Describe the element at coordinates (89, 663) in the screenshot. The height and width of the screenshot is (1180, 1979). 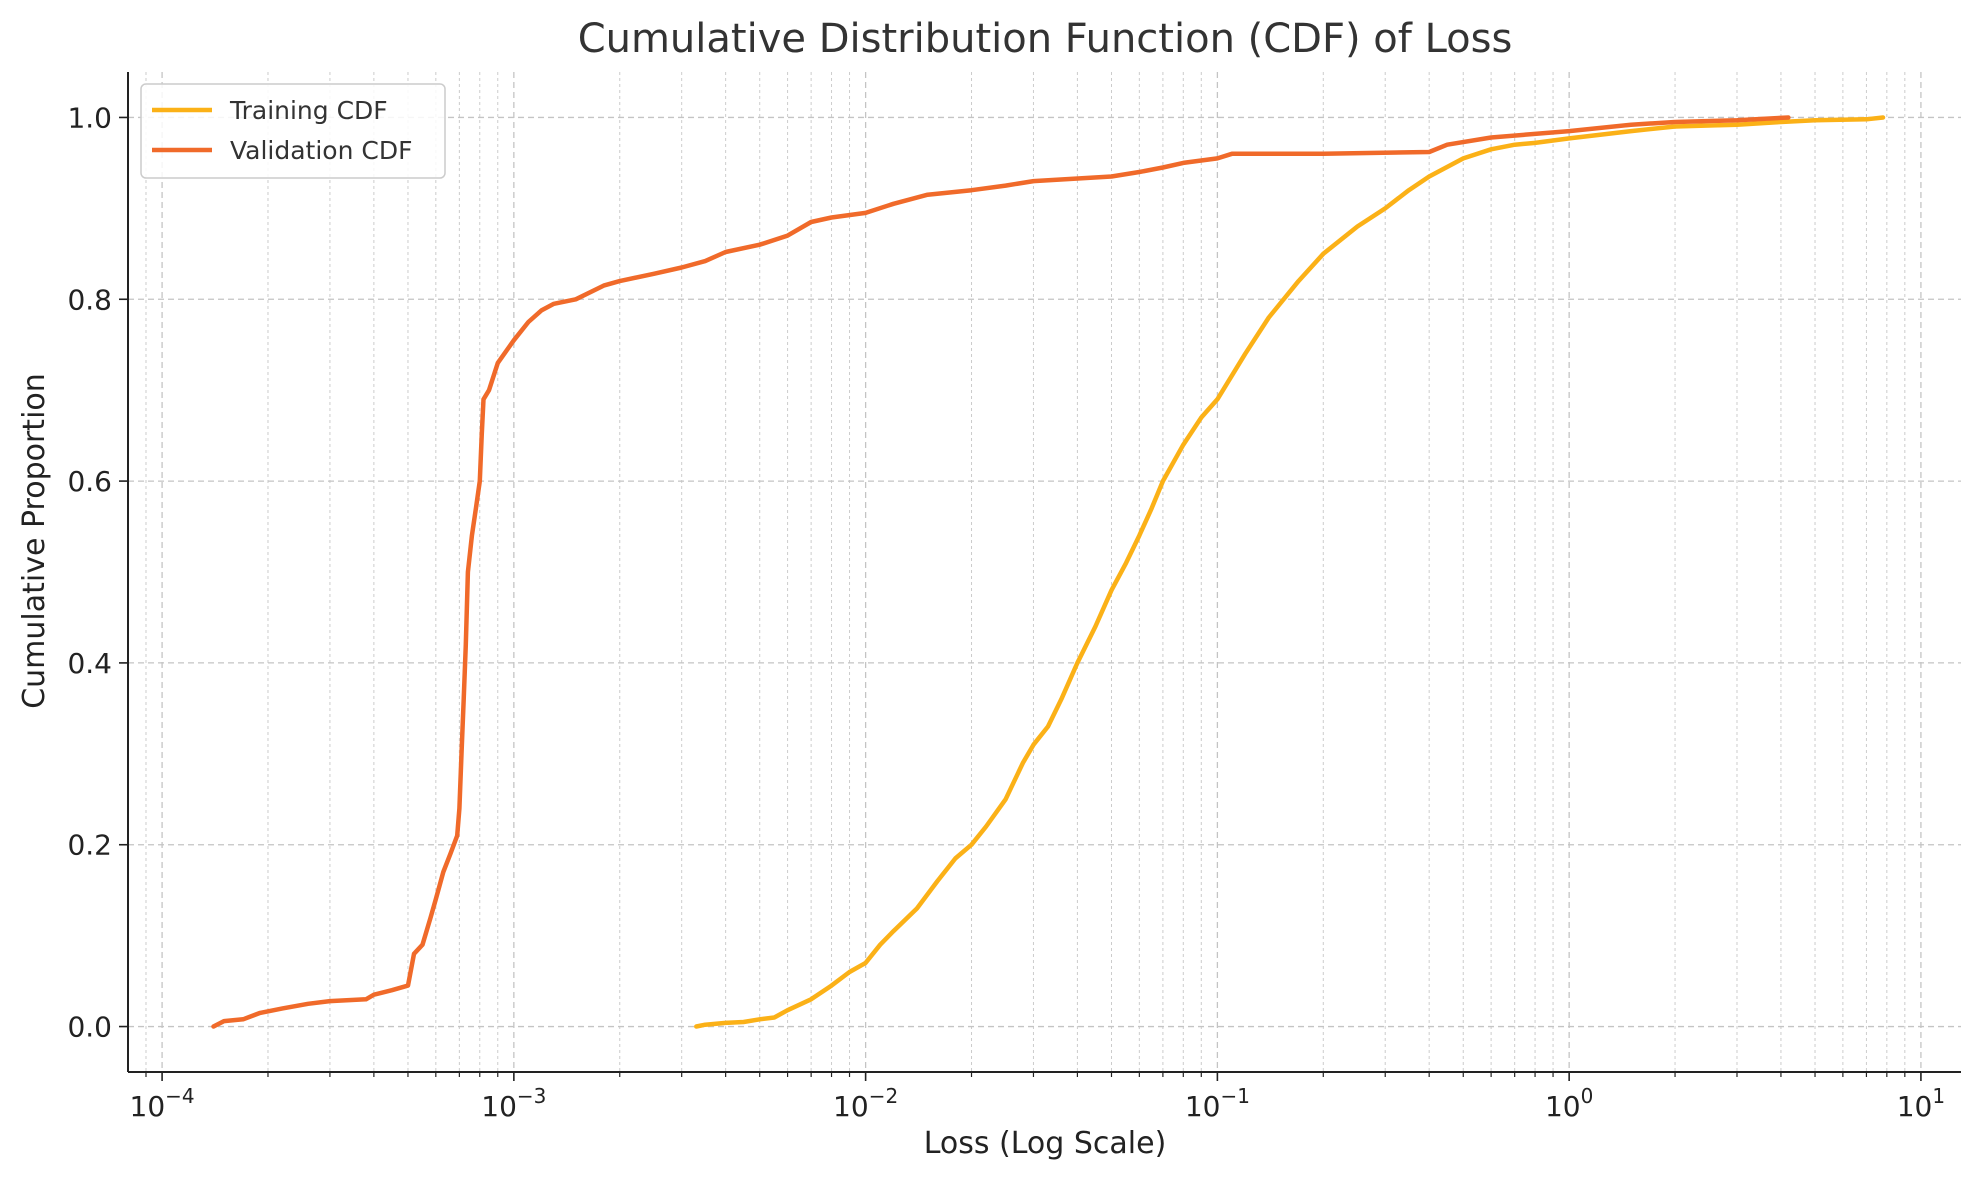
I see `y-tick-label: 0.4` at that location.